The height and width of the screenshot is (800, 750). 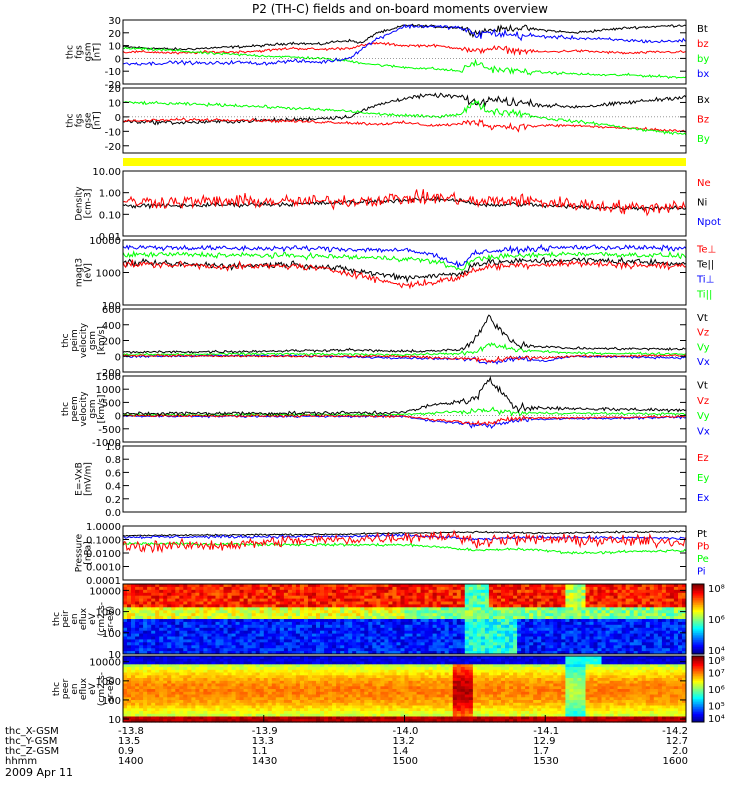 I want to click on y-axis-label: [km/s], so click(x=102, y=340).